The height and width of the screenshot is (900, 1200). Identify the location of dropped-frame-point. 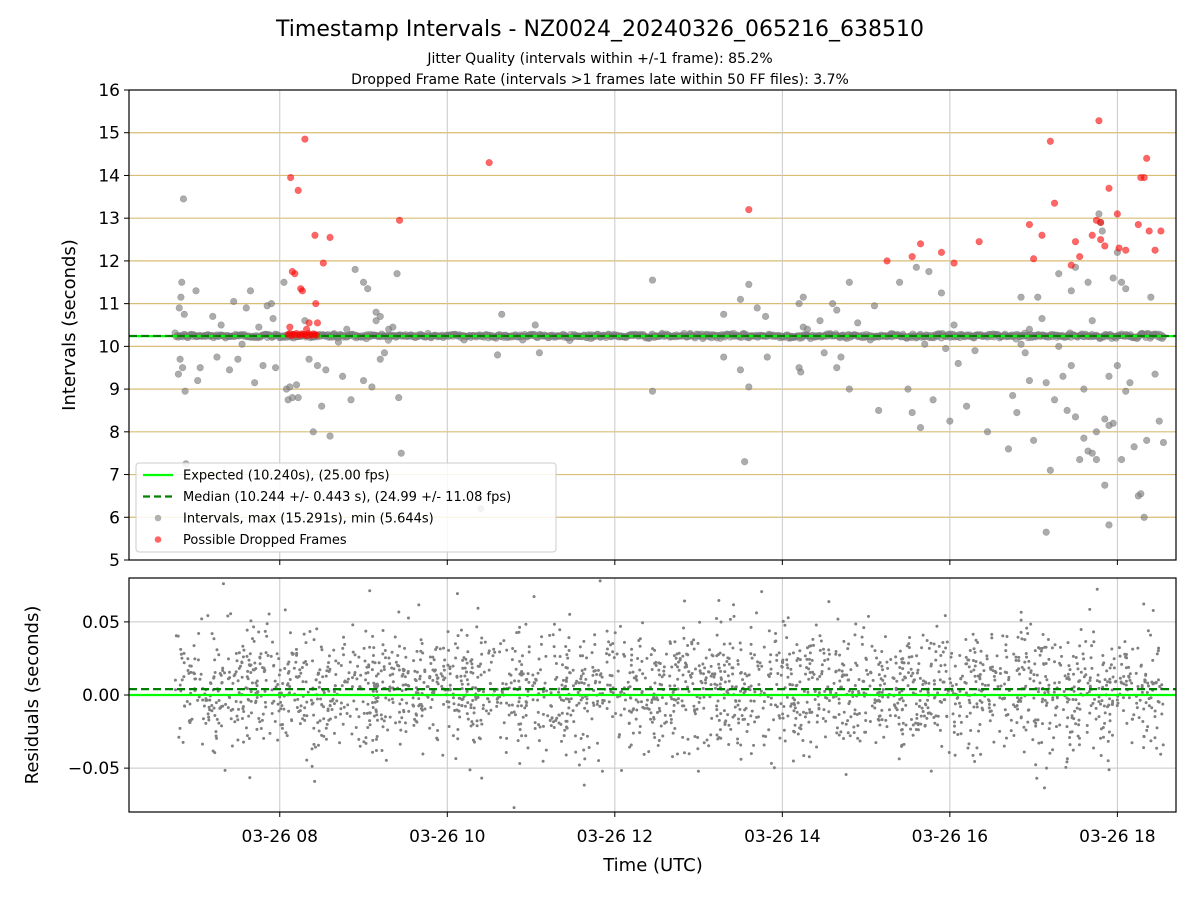
(1119, 248).